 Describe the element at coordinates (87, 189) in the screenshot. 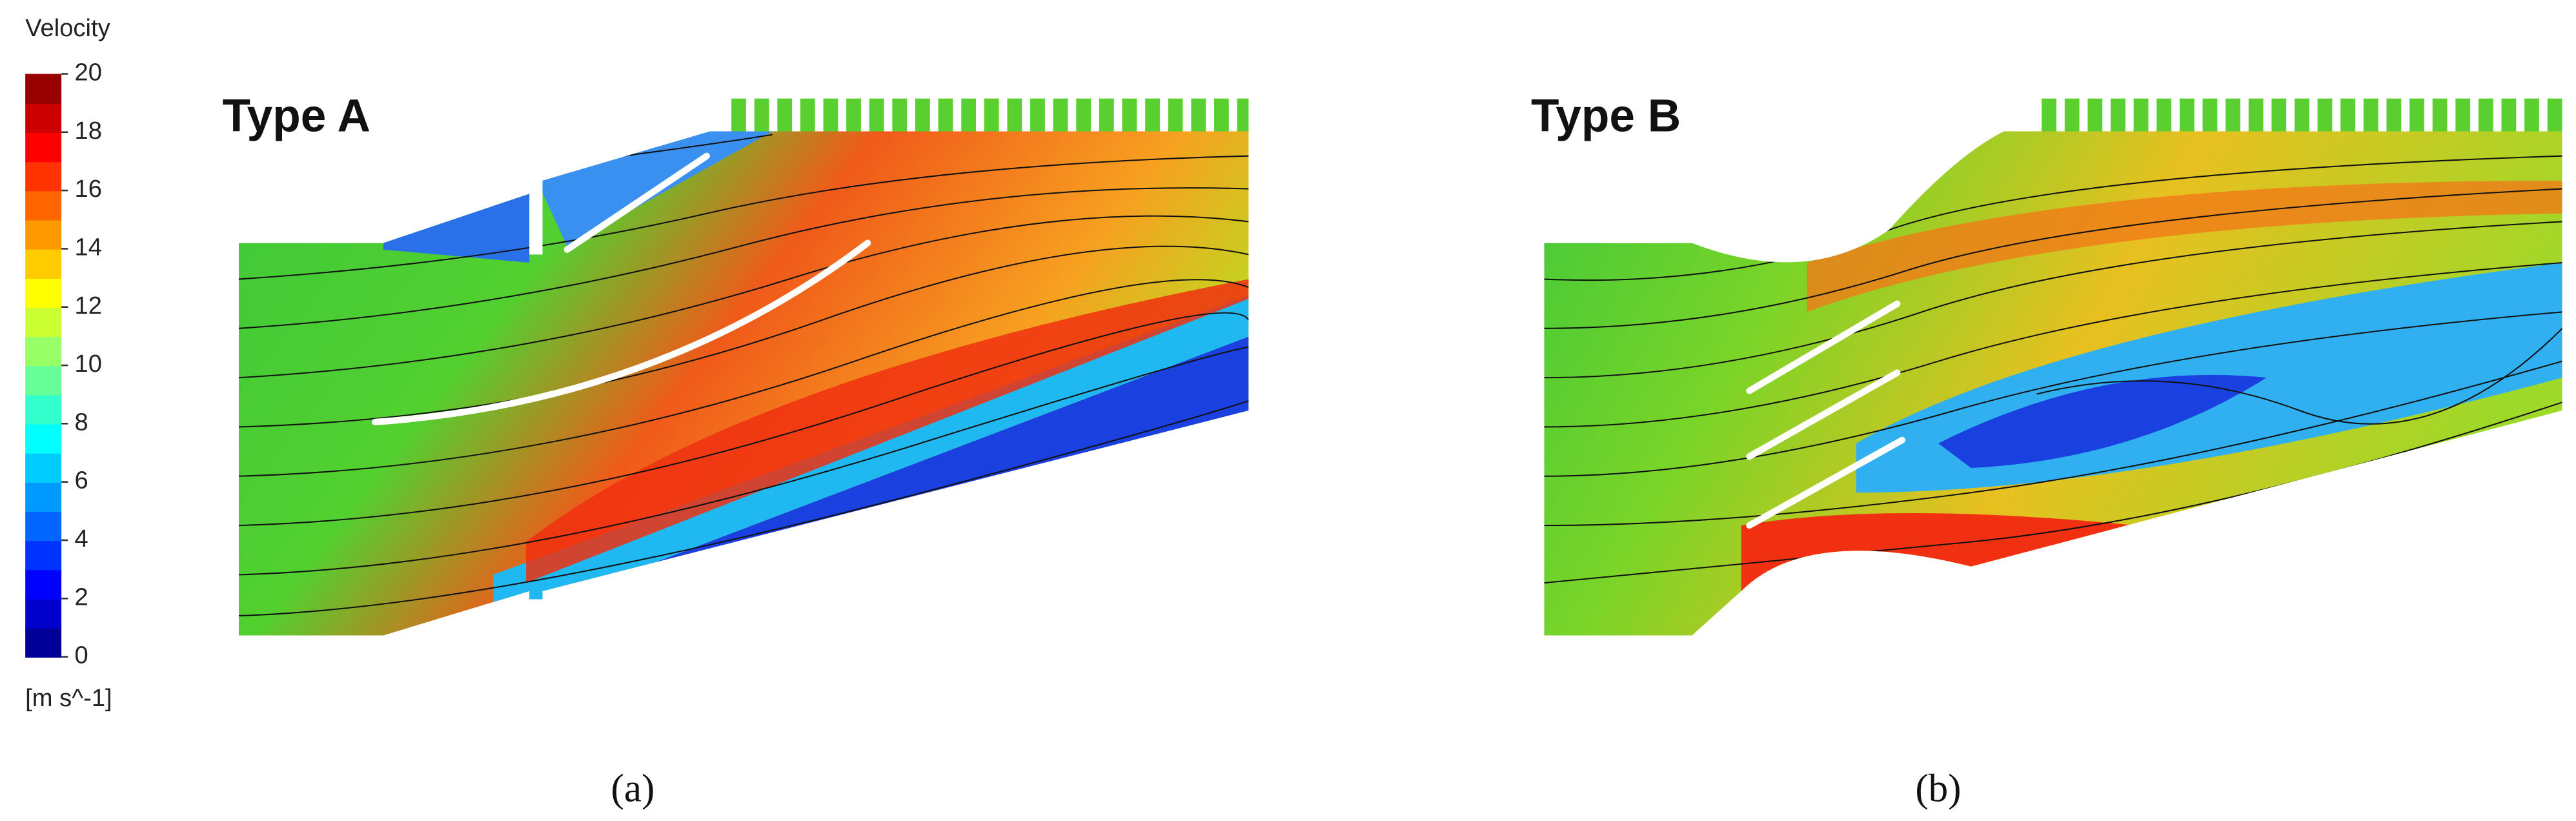

I see `colorbar-tick-label: 16` at that location.